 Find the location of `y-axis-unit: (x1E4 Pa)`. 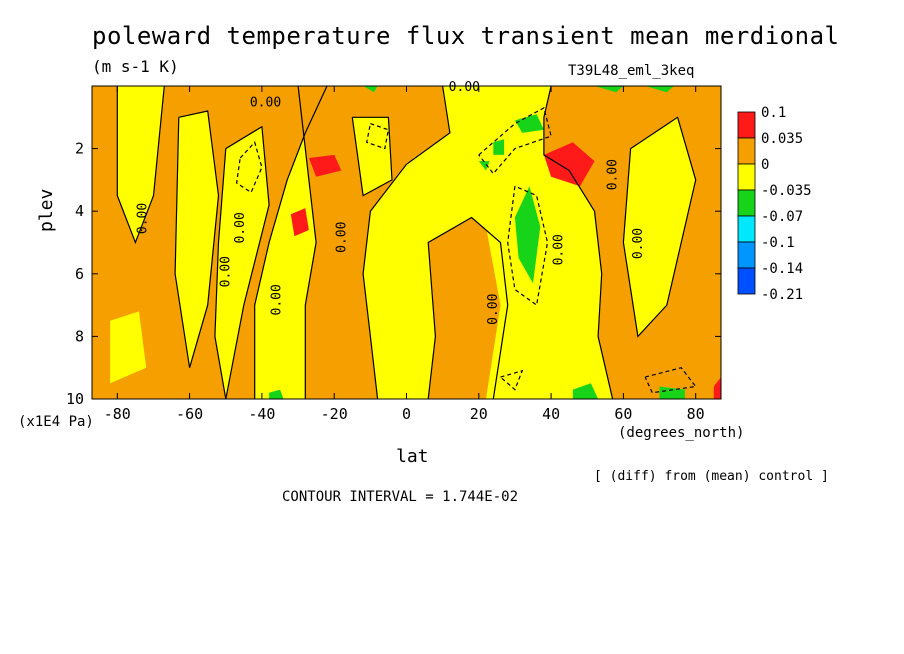

y-axis-unit: (x1E4 Pa) is located at coordinates (56, 422).